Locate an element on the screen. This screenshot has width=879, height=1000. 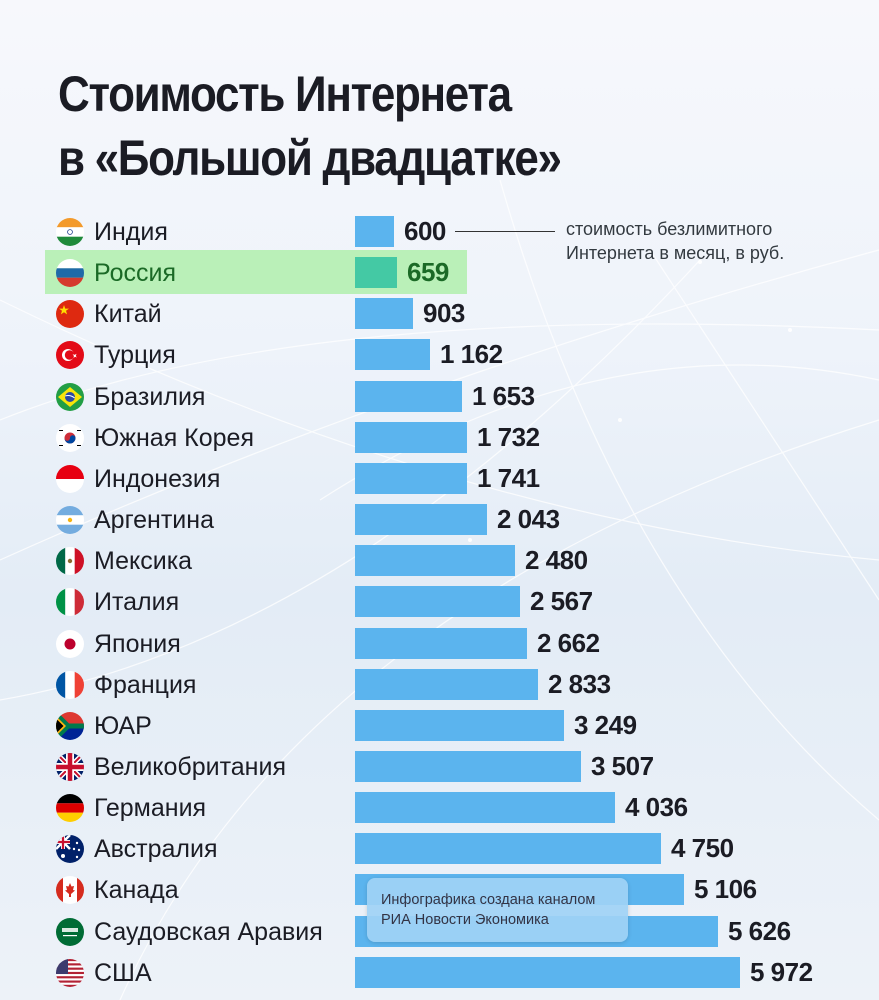
value-label: 1 732 is located at coordinates (508, 436).